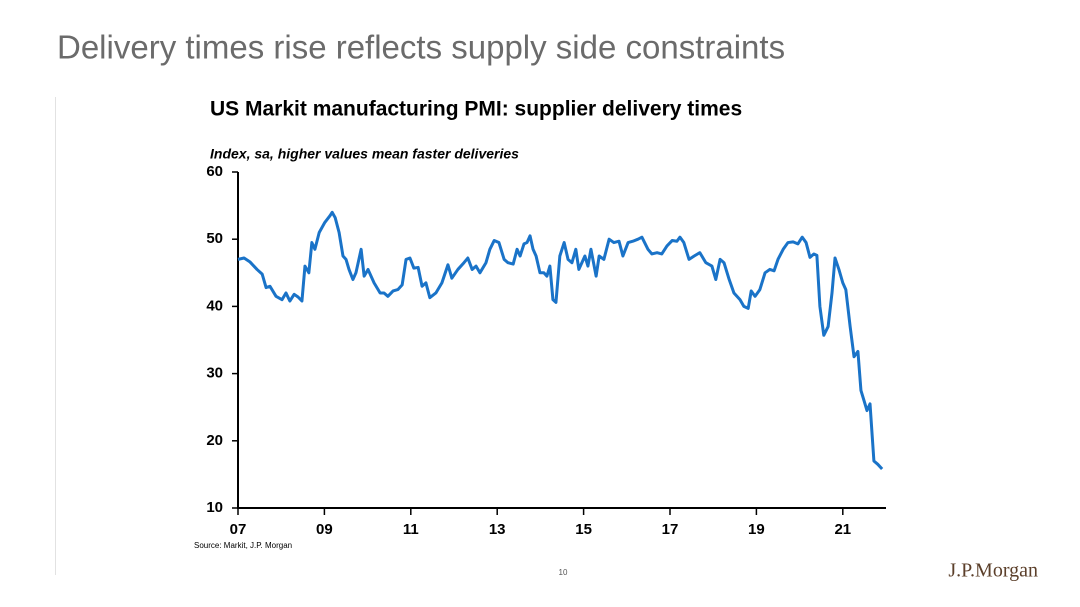 The height and width of the screenshot is (607, 1080). Describe the element at coordinates (411, 529) in the screenshot. I see `x-tick-label: 11` at that location.